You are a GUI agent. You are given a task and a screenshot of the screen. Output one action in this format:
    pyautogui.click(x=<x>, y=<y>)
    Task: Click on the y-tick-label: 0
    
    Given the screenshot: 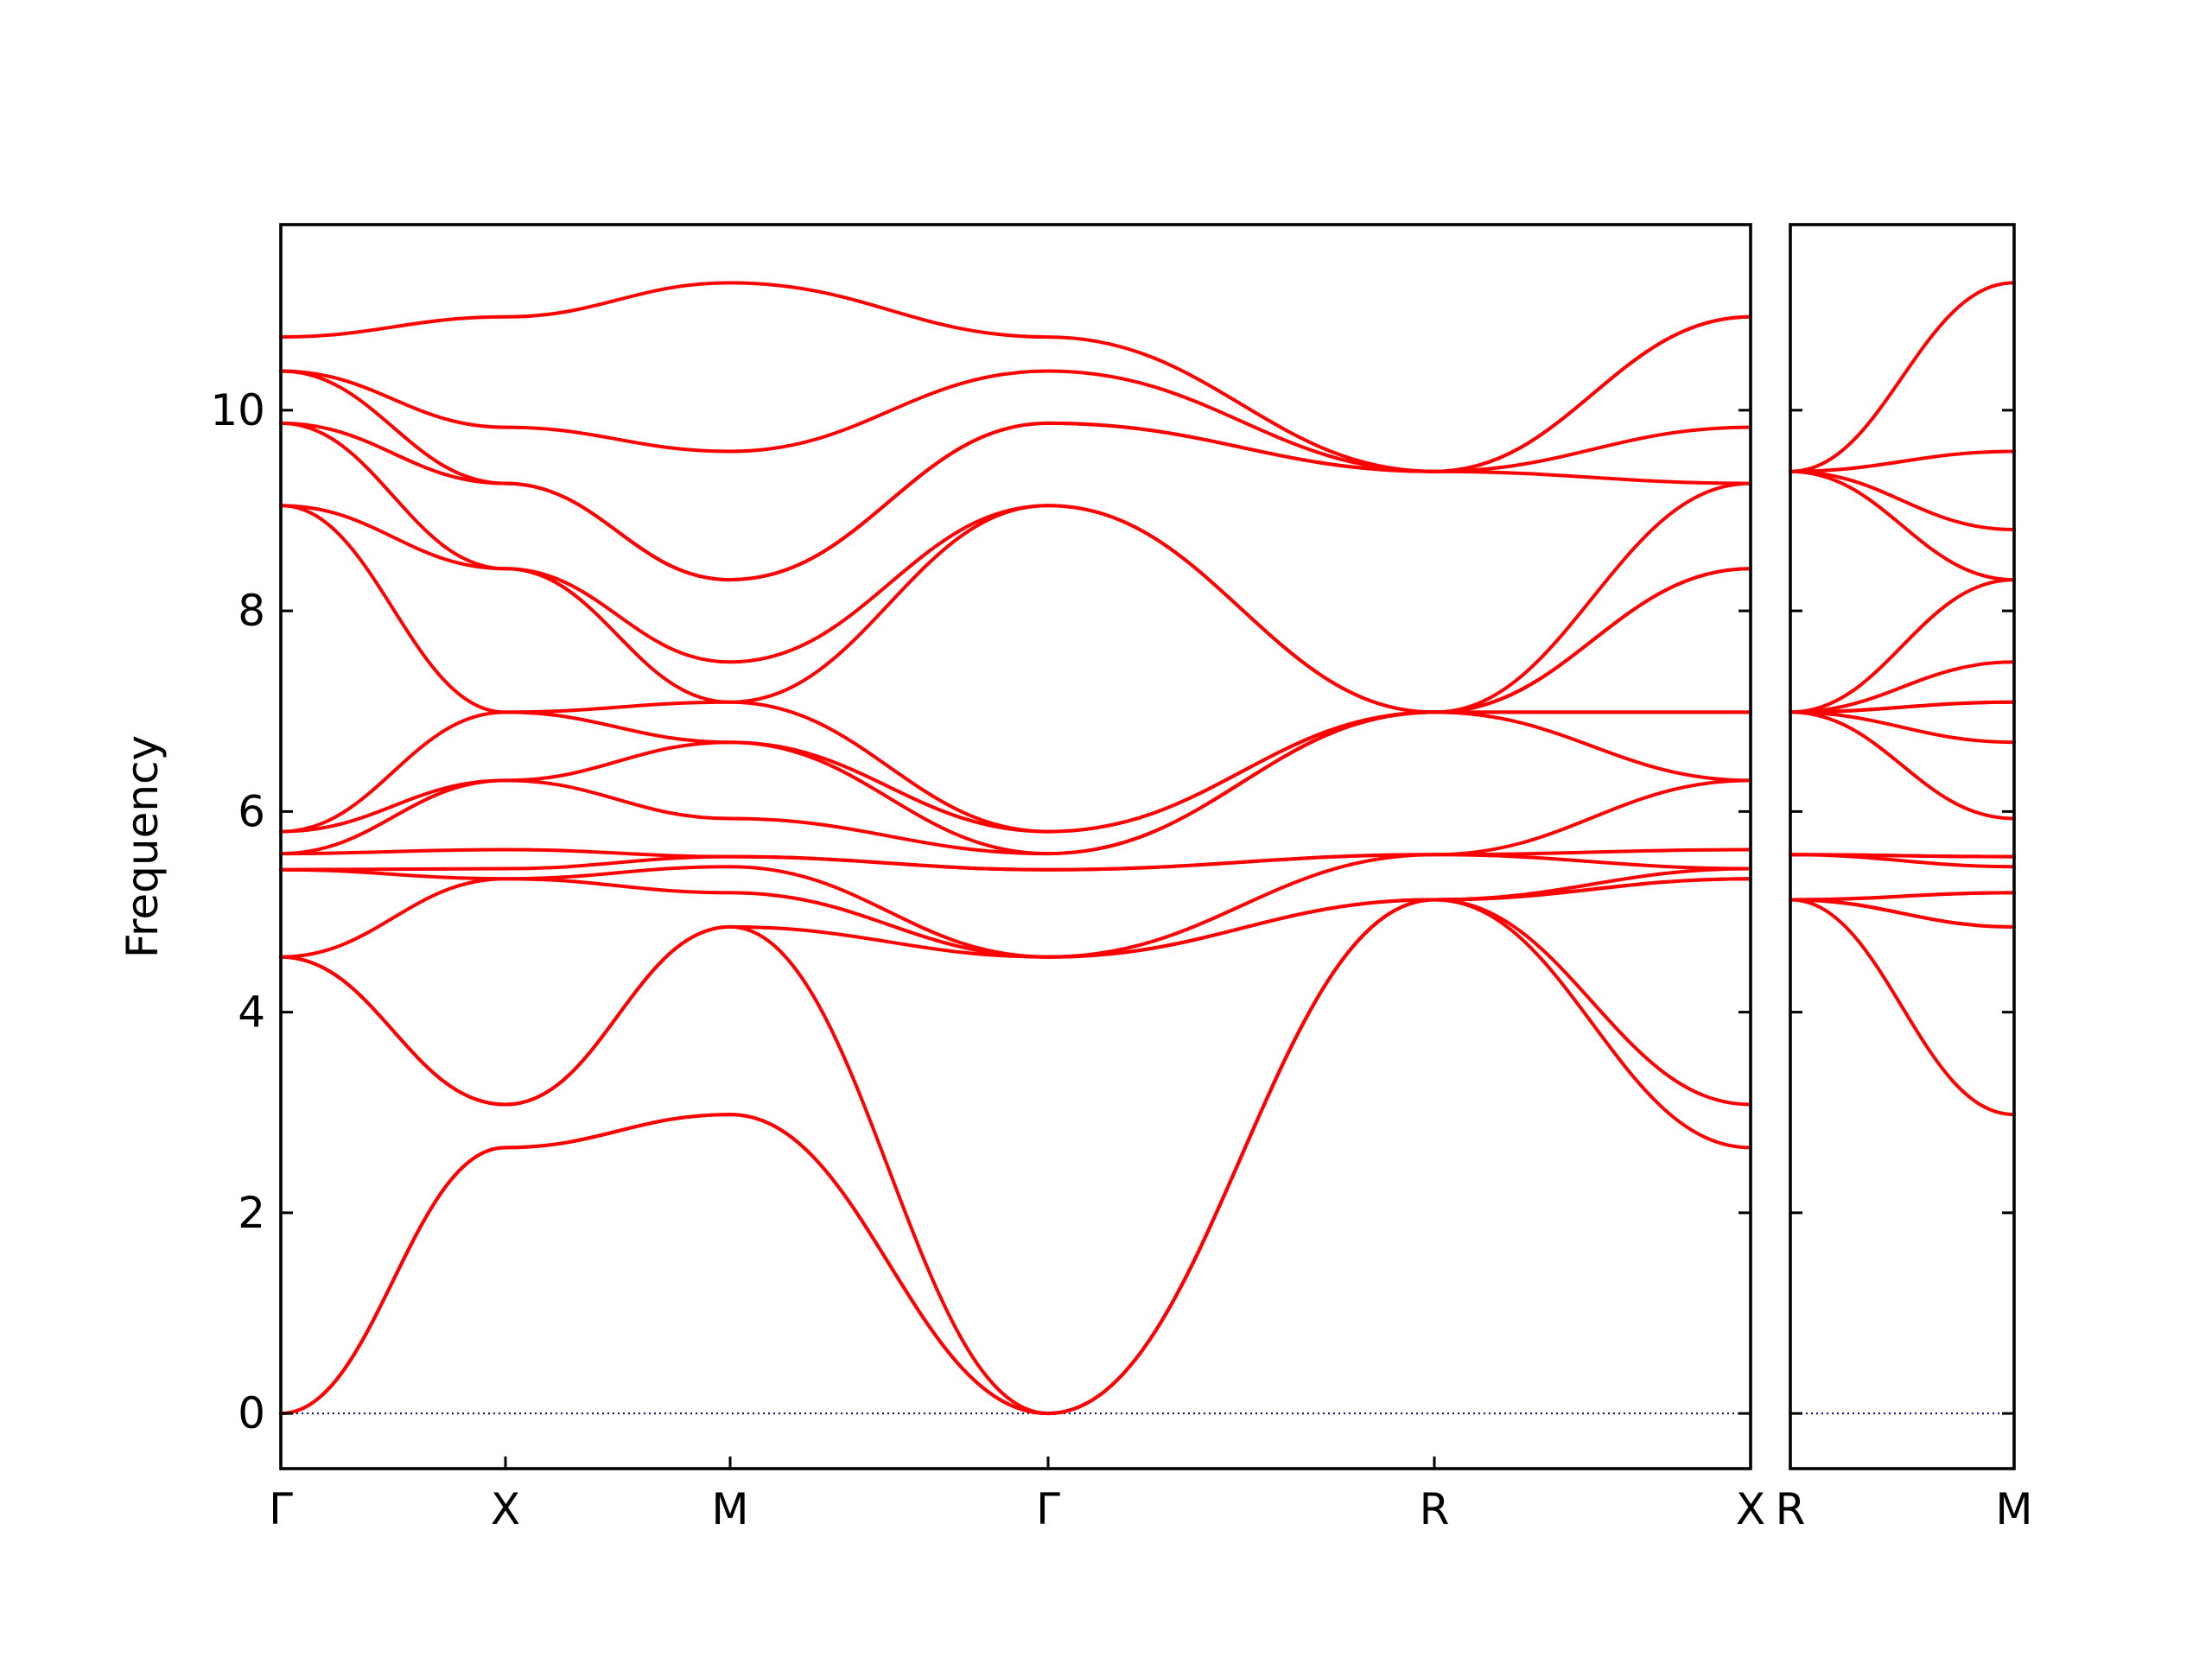 What is the action you would take?
    pyautogui.click(x=251, y=1413)
    